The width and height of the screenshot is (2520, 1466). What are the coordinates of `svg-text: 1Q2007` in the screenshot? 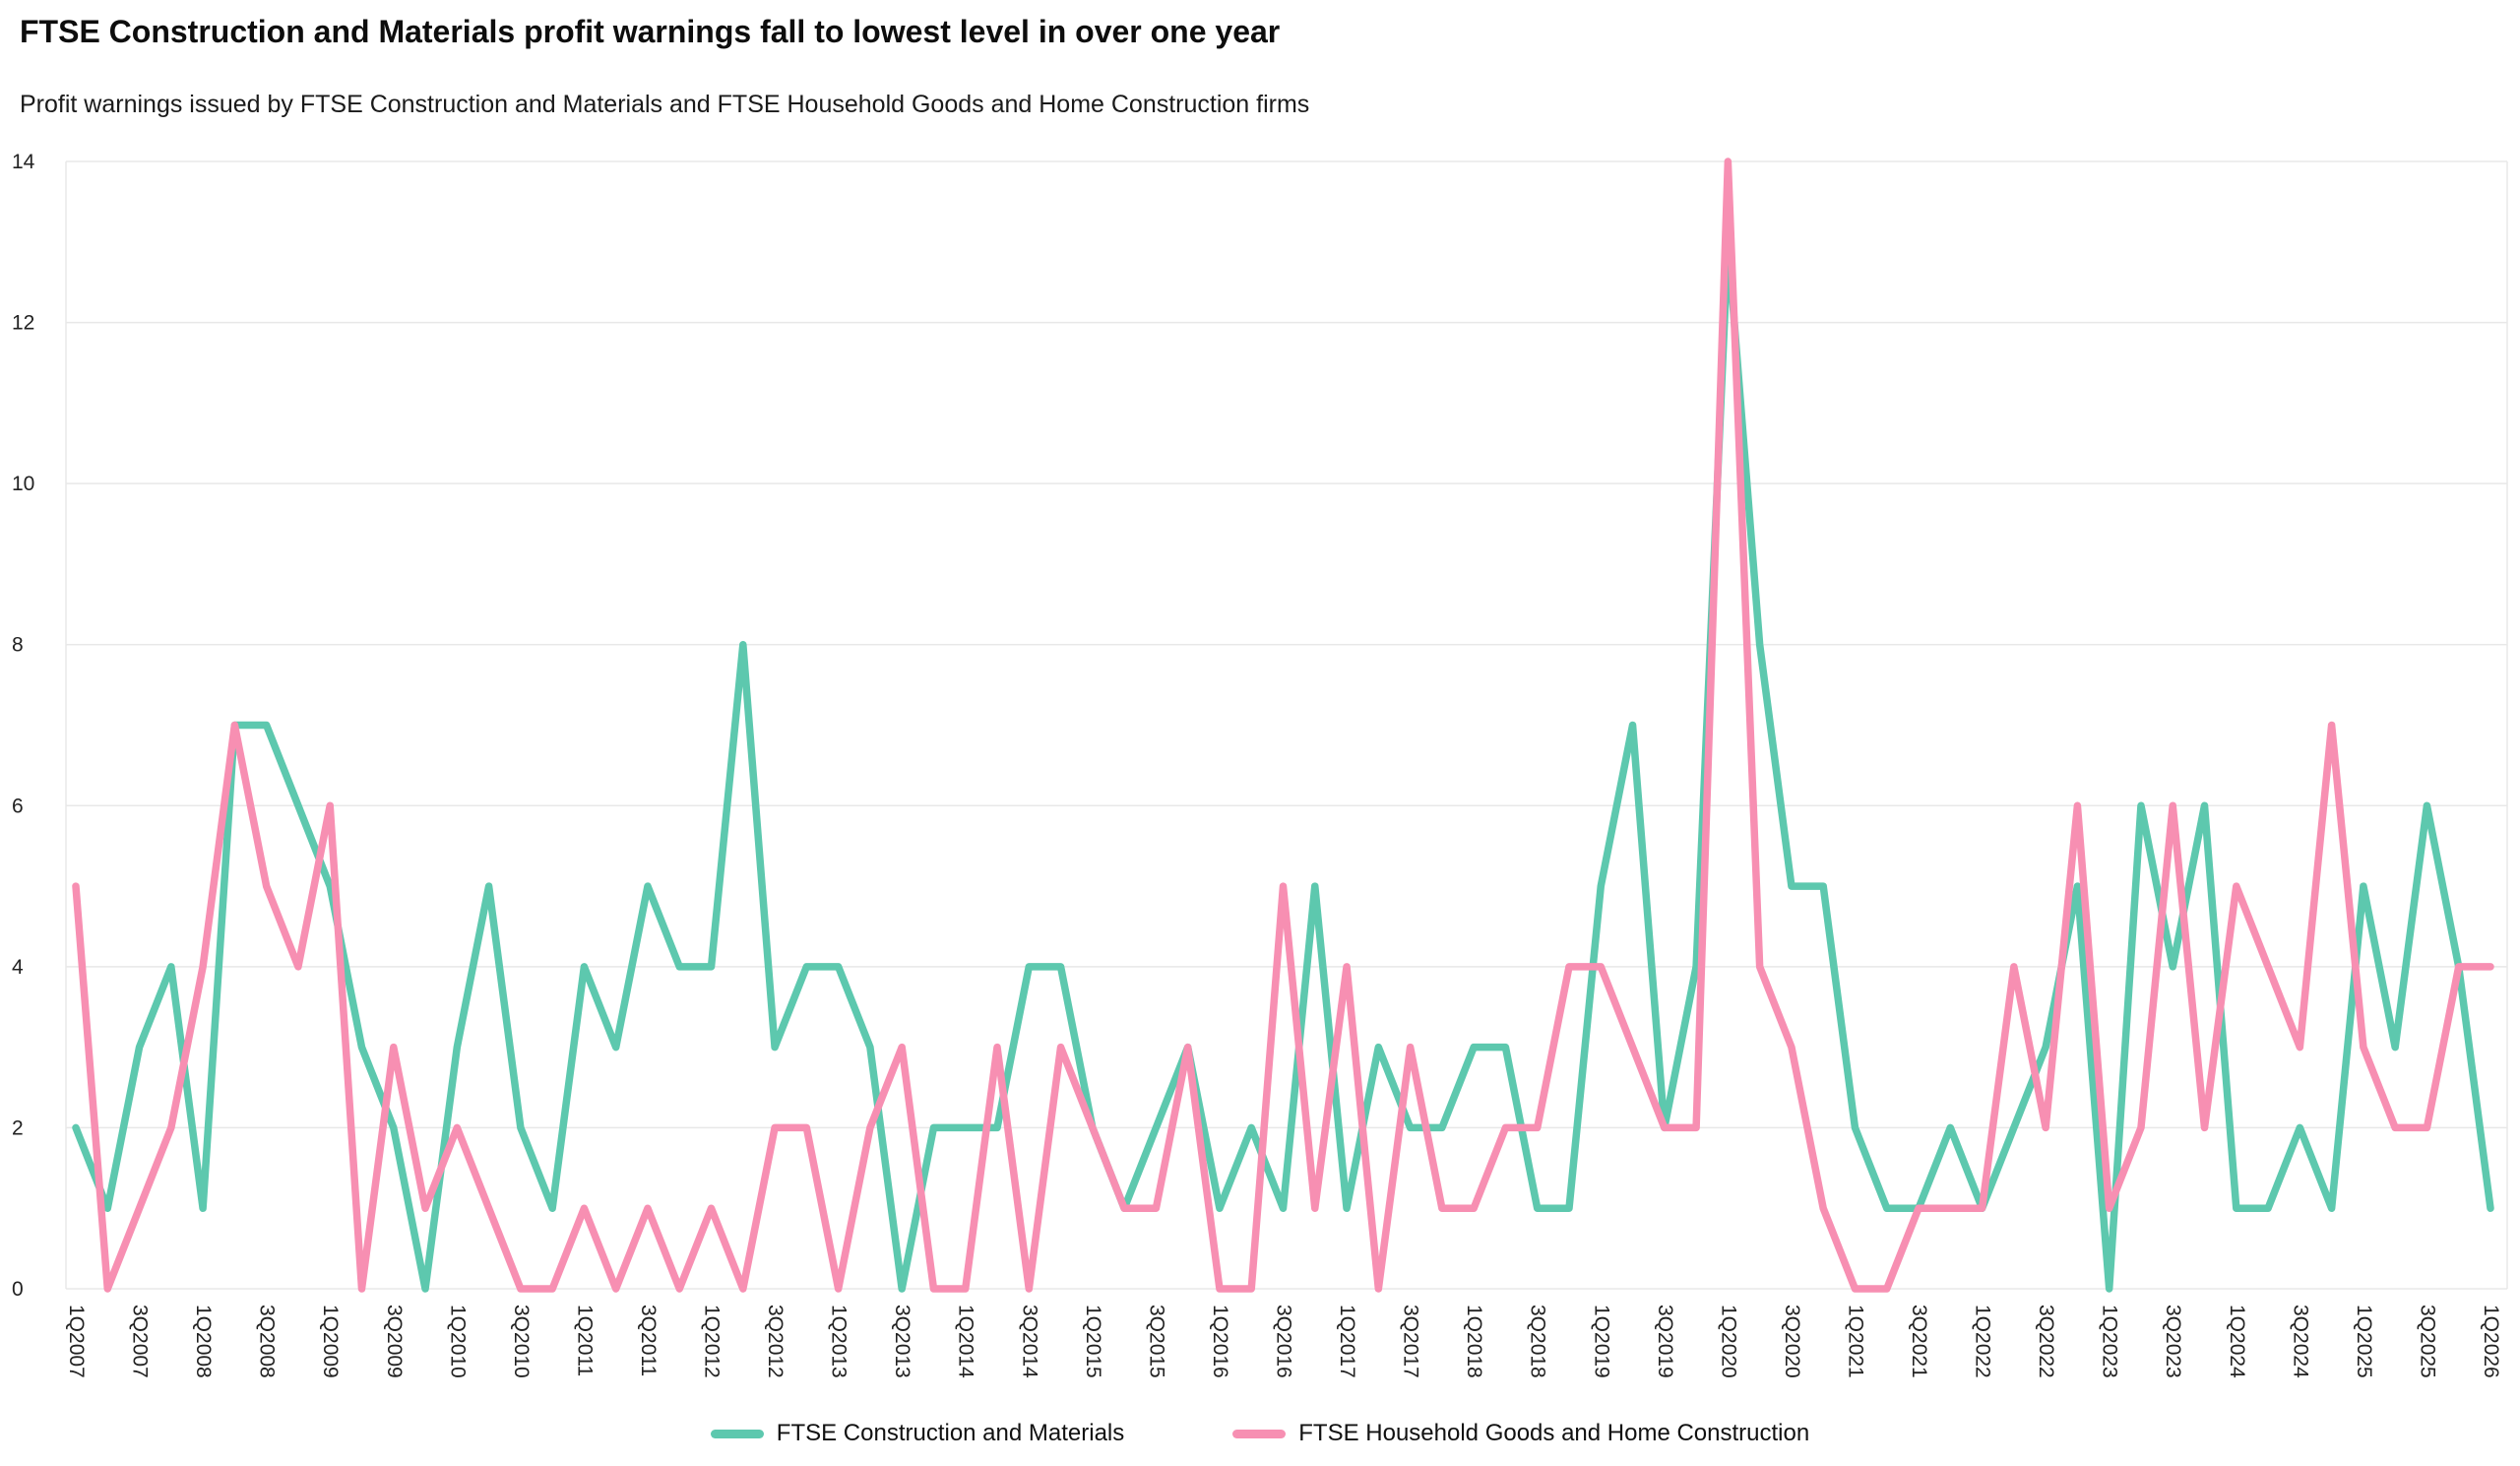 It's located at (76, 1341).